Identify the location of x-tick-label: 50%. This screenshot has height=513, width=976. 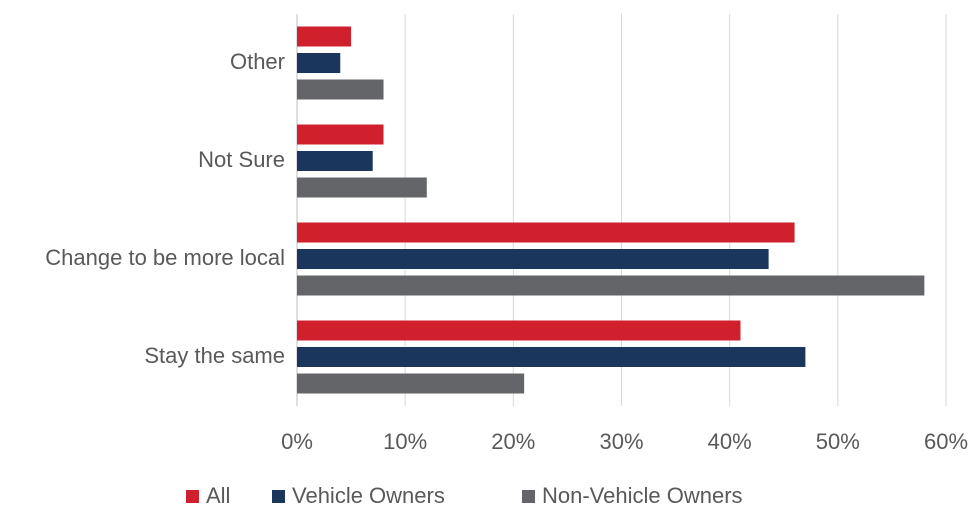
(838, 441).